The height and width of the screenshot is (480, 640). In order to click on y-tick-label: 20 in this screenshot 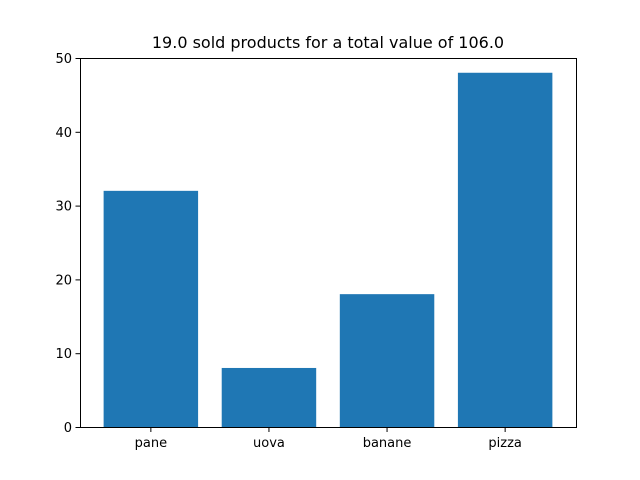, I will do `click(63, 280)`.